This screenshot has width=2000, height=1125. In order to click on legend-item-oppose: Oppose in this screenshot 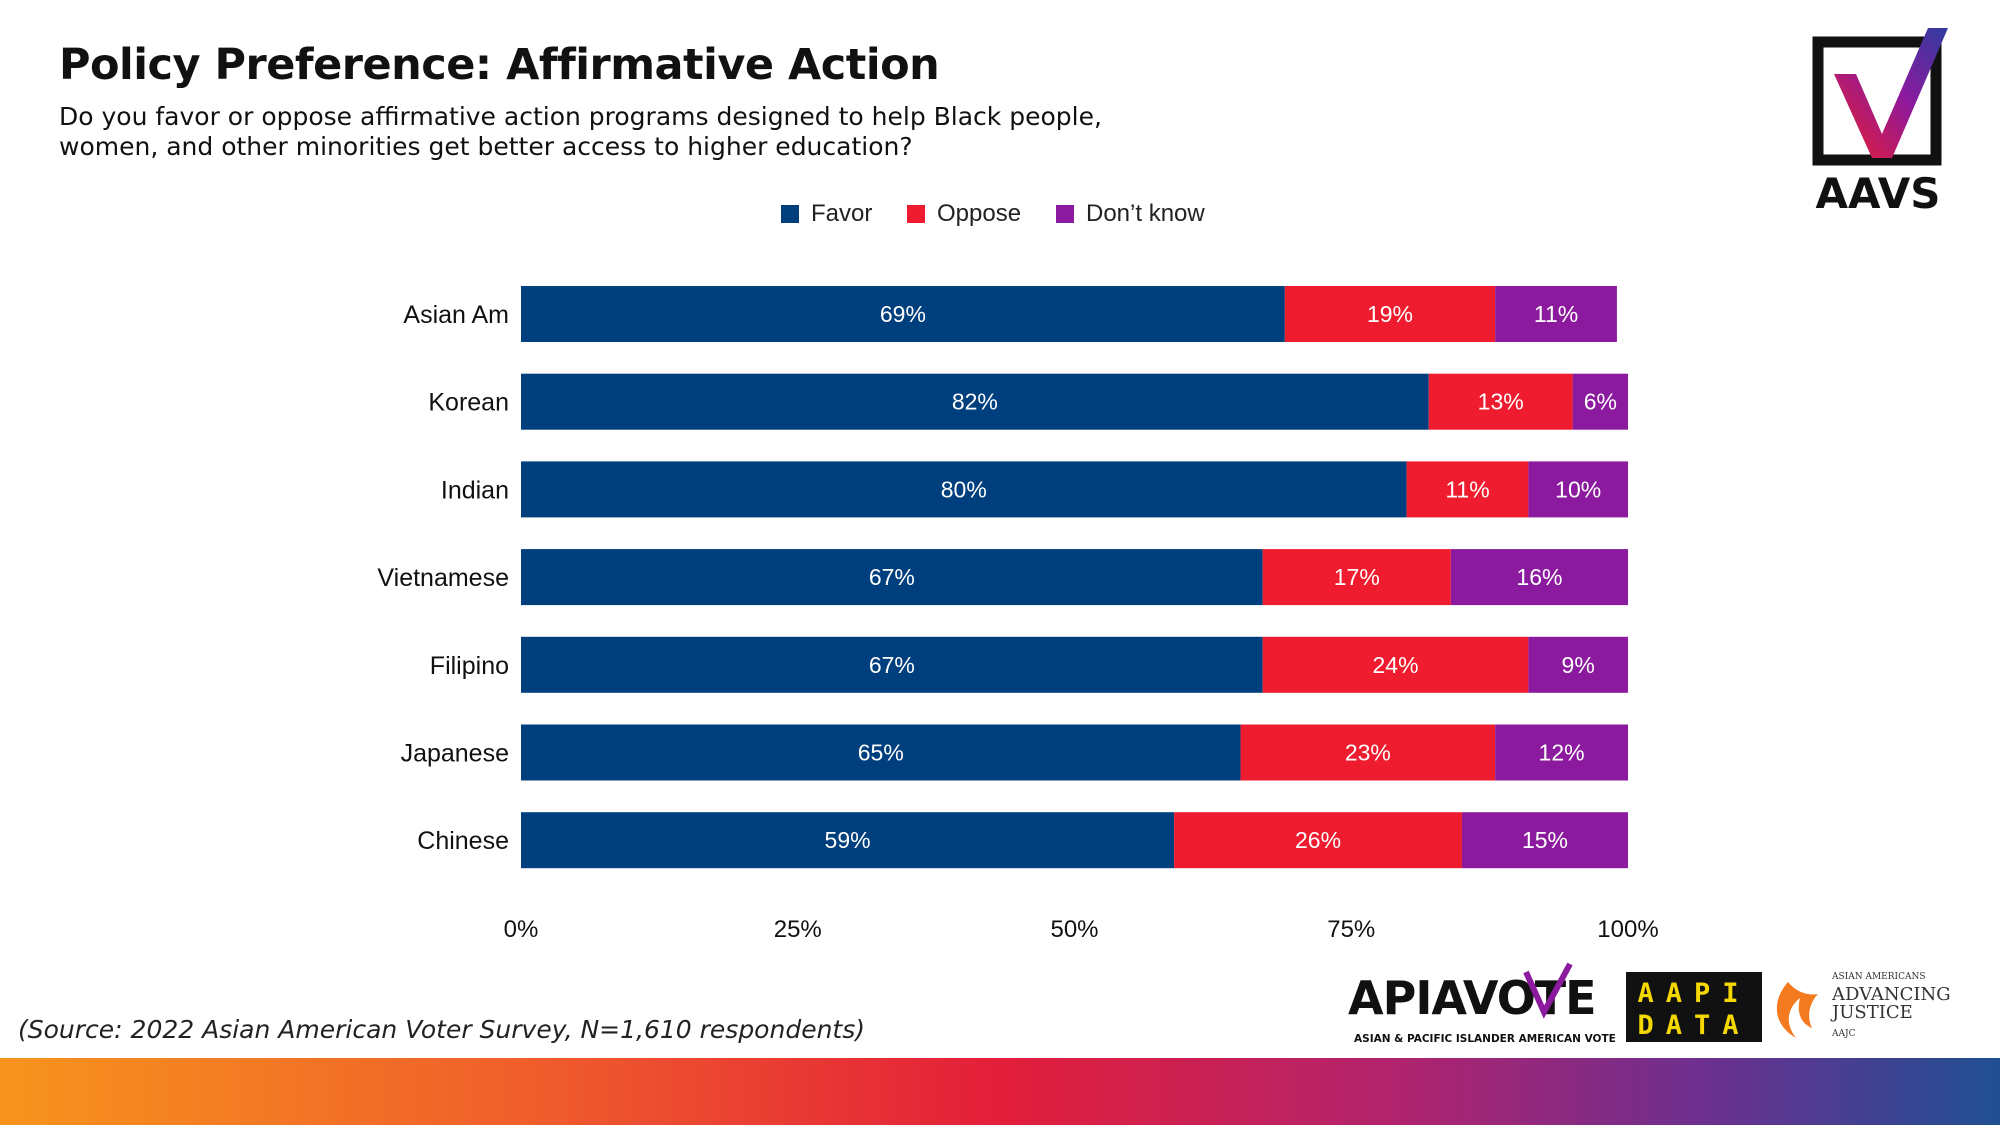, I will do `click(964, 214)`.